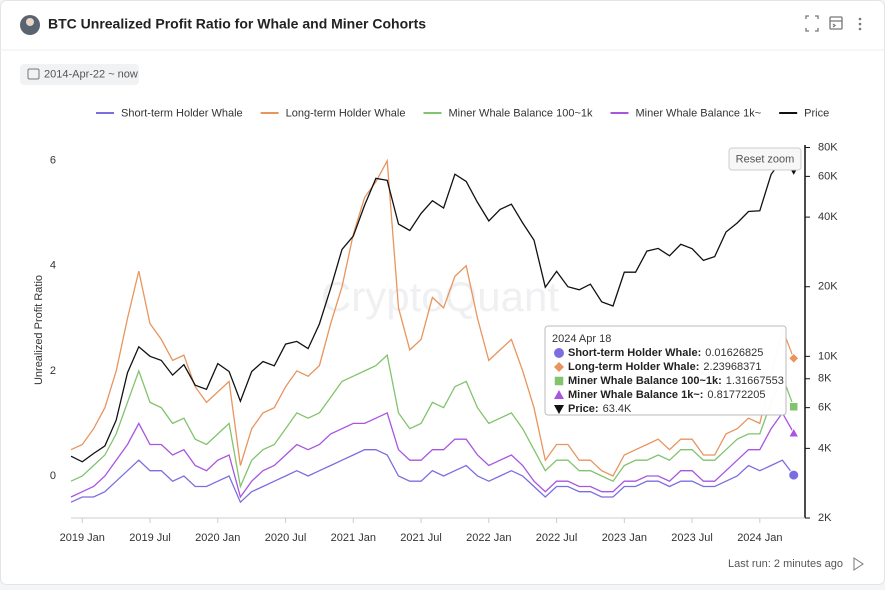 Image resolution: width=885 pixels, height=590 pixels. Describe the element at coordinates (286, 538) in the screenshot. I see `x-tick-label: 2020 Jul` at that location.